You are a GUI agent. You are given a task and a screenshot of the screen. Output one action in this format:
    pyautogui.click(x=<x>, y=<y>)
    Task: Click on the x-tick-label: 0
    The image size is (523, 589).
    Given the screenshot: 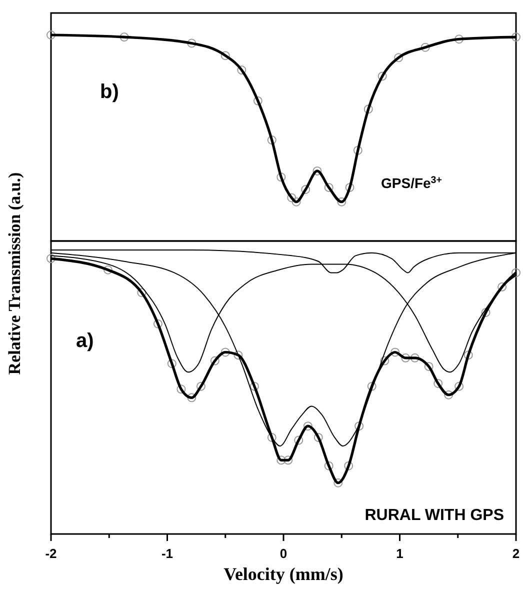 What is the action you would take?
    pyautogui.click(x=284, y=553)
    